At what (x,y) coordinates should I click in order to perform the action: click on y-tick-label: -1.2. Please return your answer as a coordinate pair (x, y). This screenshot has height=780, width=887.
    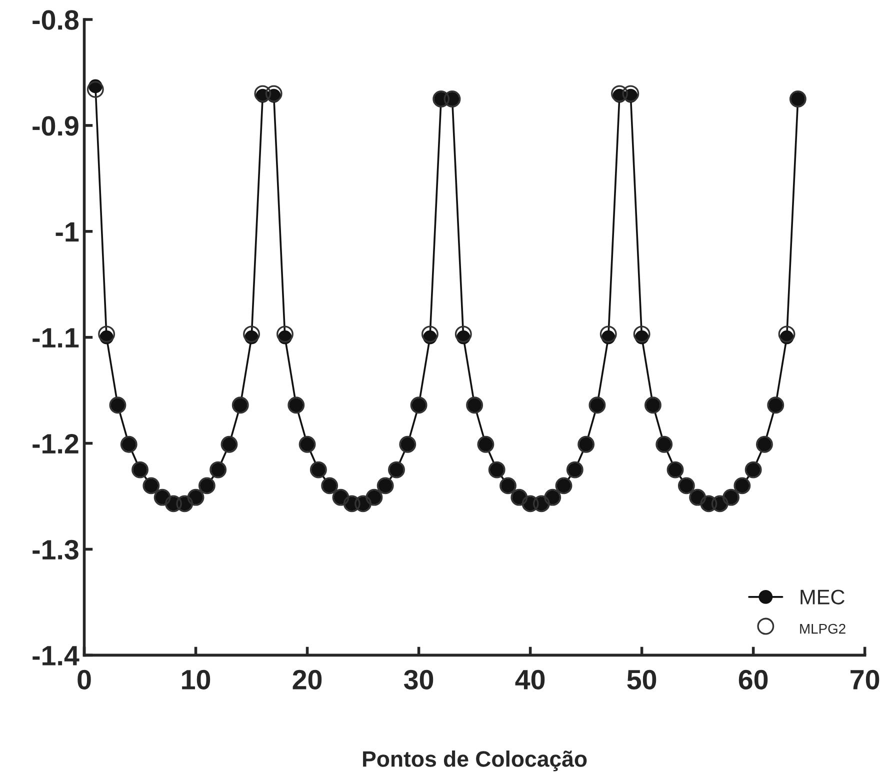
    Looking at the image, I should click on (55, 444).